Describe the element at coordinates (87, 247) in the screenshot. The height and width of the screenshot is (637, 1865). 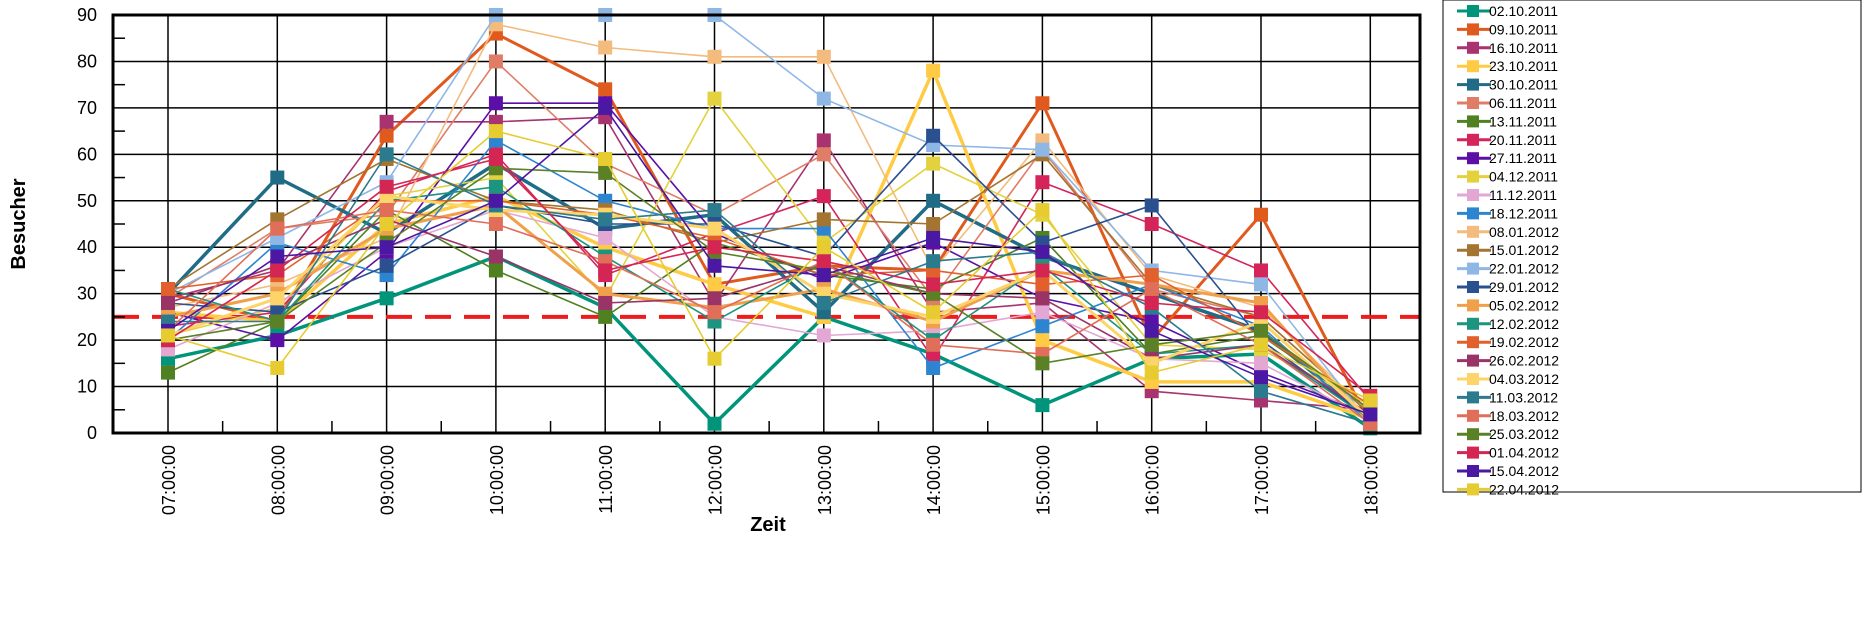
I see `y-tick-label: 40` at that location.